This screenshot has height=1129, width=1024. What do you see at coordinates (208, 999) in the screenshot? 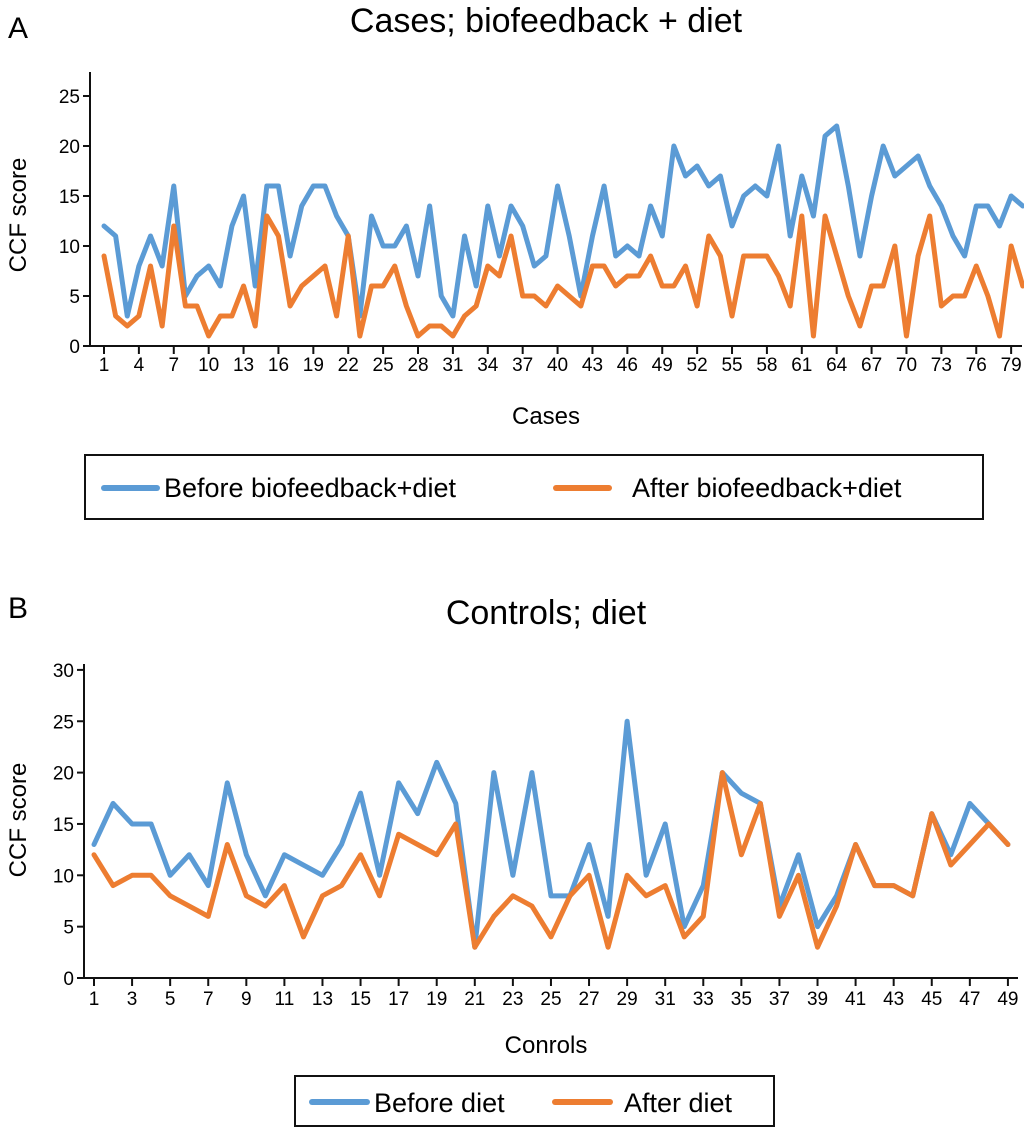
I see `chart-b-x-tick-label: 7` at bounding box center [208, 999].